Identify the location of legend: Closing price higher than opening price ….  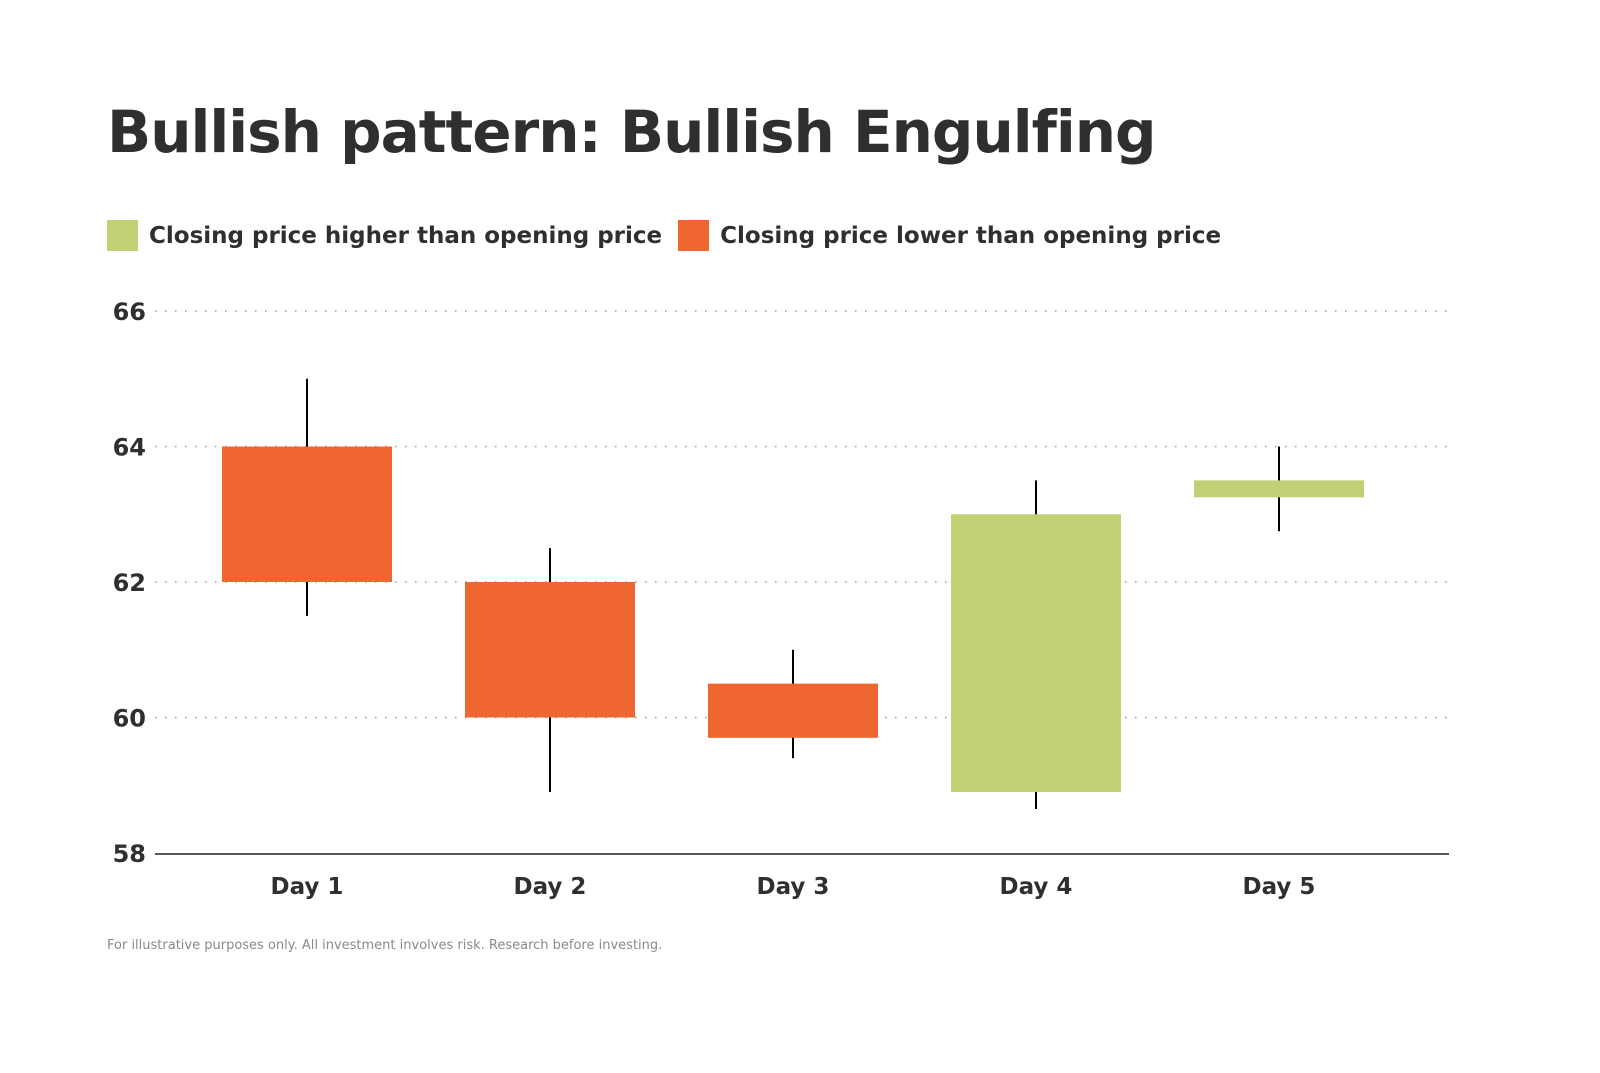
(672, 235).